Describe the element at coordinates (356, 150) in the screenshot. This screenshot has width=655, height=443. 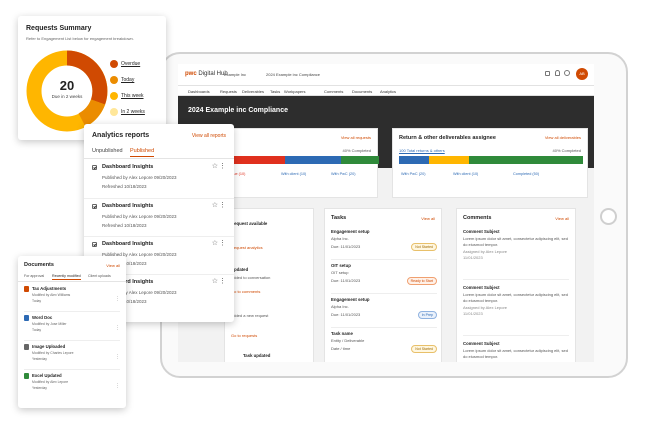
I see `requests-percent: 40% Completed` at that location.